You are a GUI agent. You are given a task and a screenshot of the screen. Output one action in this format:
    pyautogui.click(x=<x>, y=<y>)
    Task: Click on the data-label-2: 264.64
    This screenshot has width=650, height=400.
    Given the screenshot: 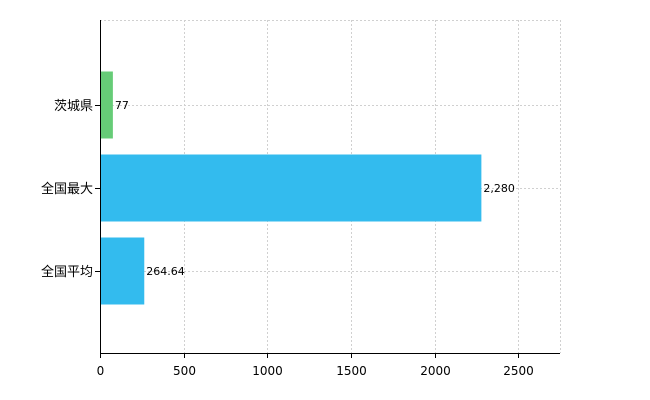 What is the action you would take?
    pyautogui.click(x=165, y=271)
    